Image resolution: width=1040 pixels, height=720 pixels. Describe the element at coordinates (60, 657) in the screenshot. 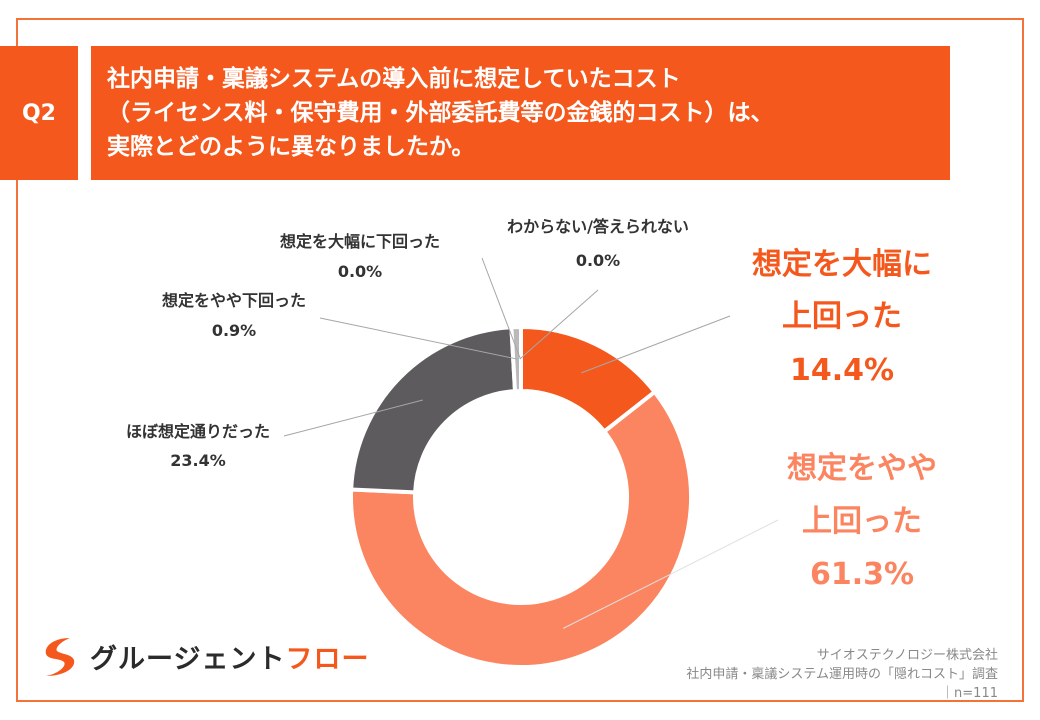

I see `brand-logo-icon` at that location.